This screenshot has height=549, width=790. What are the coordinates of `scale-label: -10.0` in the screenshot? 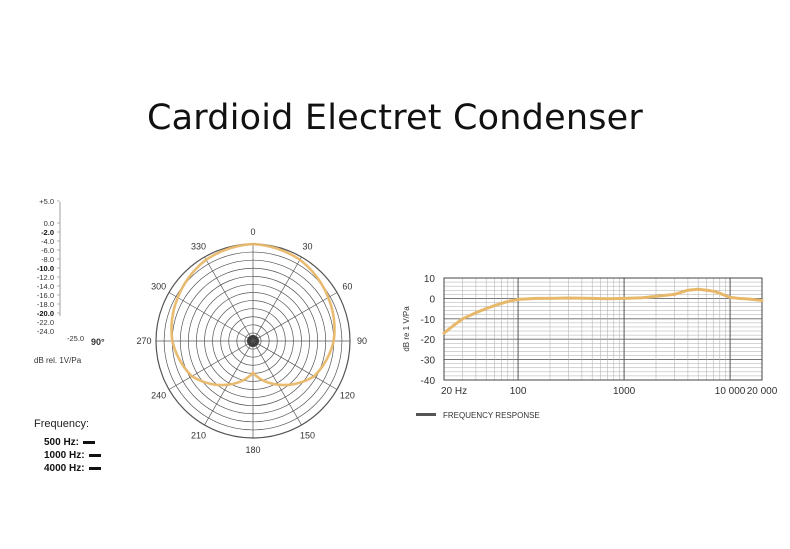 It's located at (45, 268).